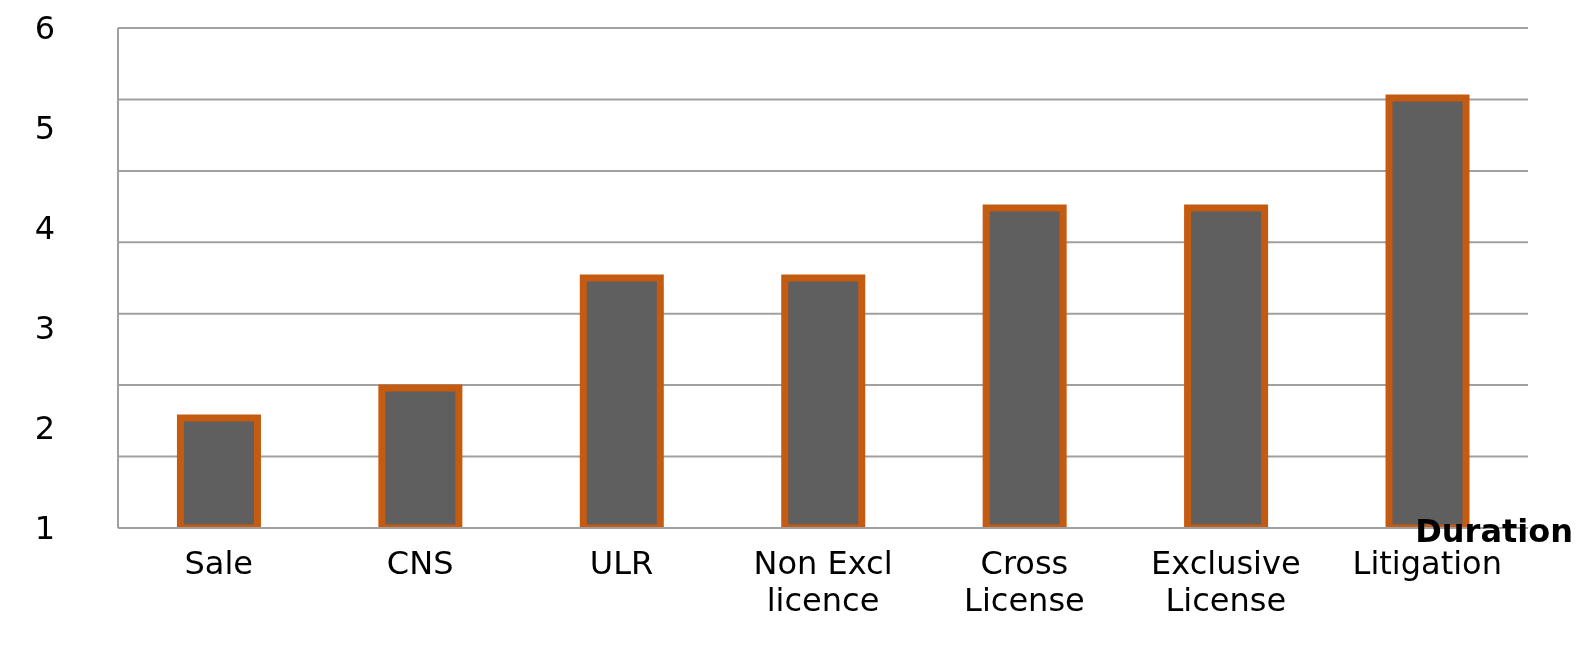  Describe the element at coordinates (44, 228) in the screenshot. I see `y-tick-label: 4` at that location.